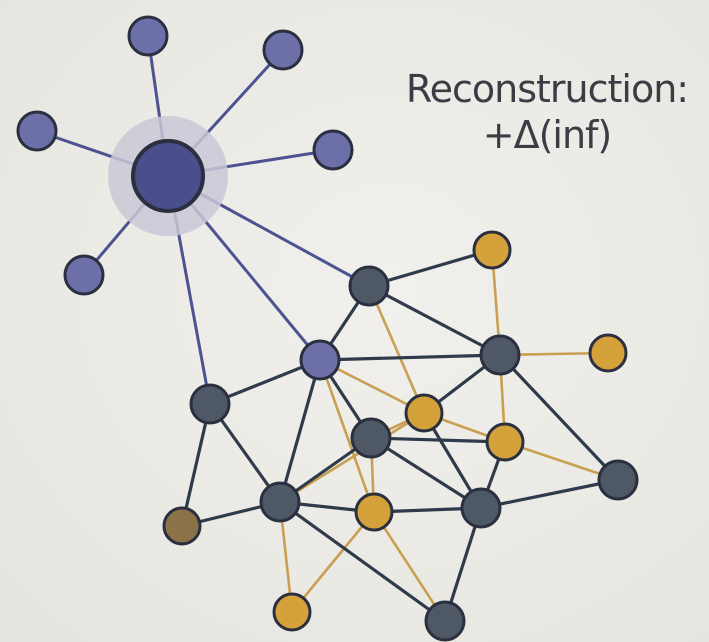 This screenshot has width=709, height=642. Describe the element at coordinates (148, 36) in the screenshot. I see `node-p1` at that location.